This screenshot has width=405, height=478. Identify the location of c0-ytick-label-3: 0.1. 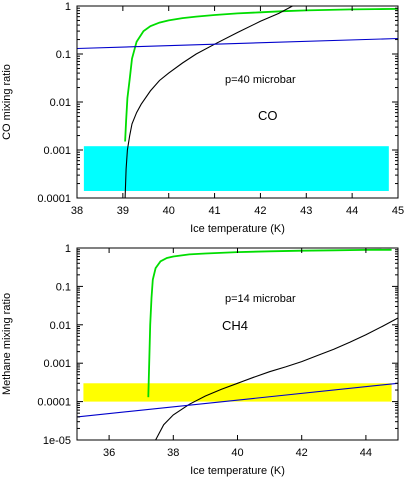
(63, 55).